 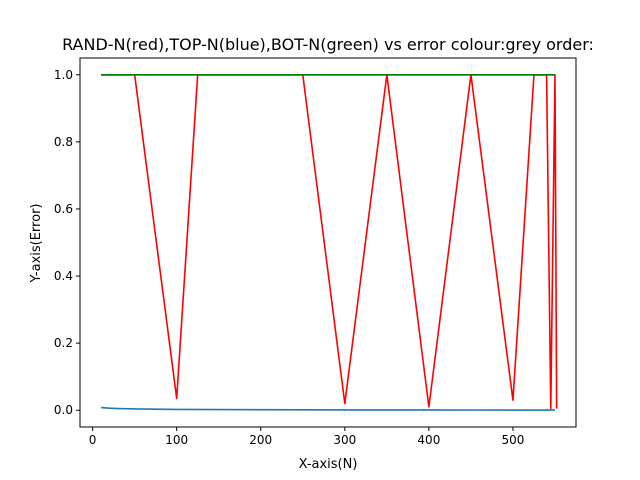 What do you see at coordinates (306, 437) in the screenshot?
I see `x-axis-ticks: 0 100 200 300 400 500` at bounding box center [306, 437].